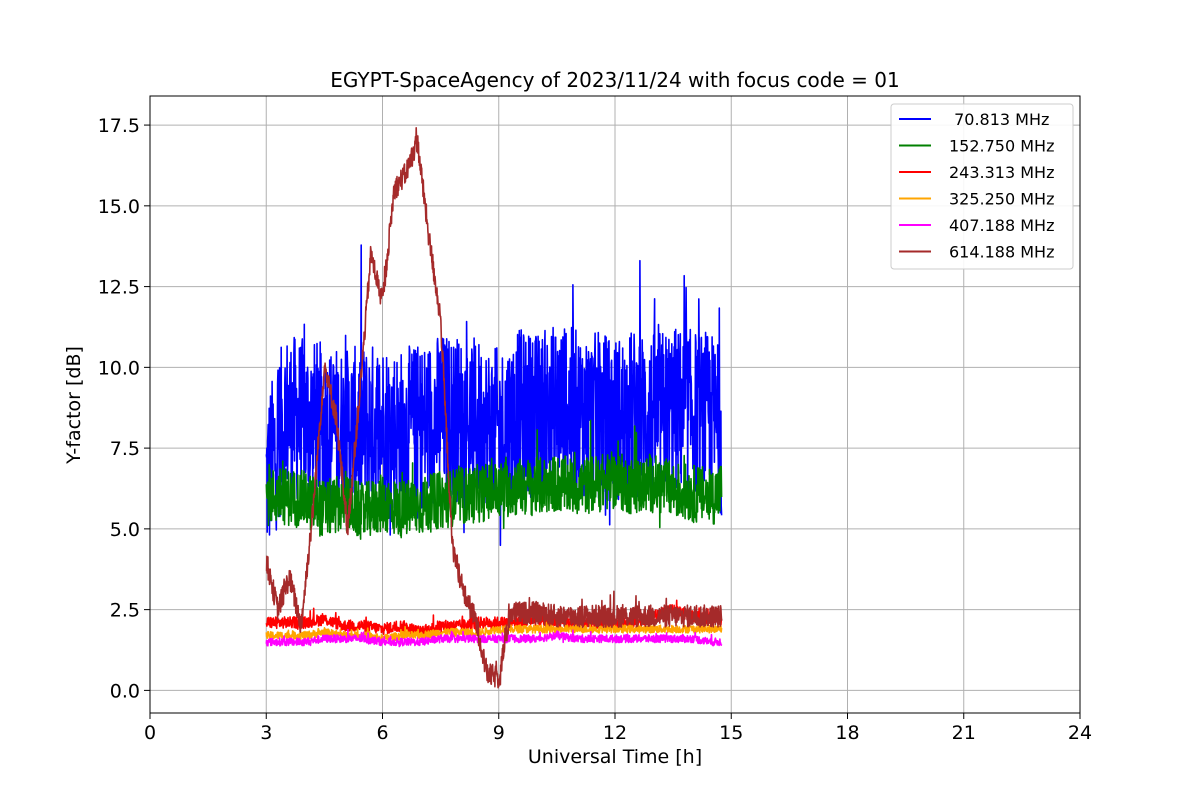  I want to click on y-tick-label: 5.0, so click(125, 530).